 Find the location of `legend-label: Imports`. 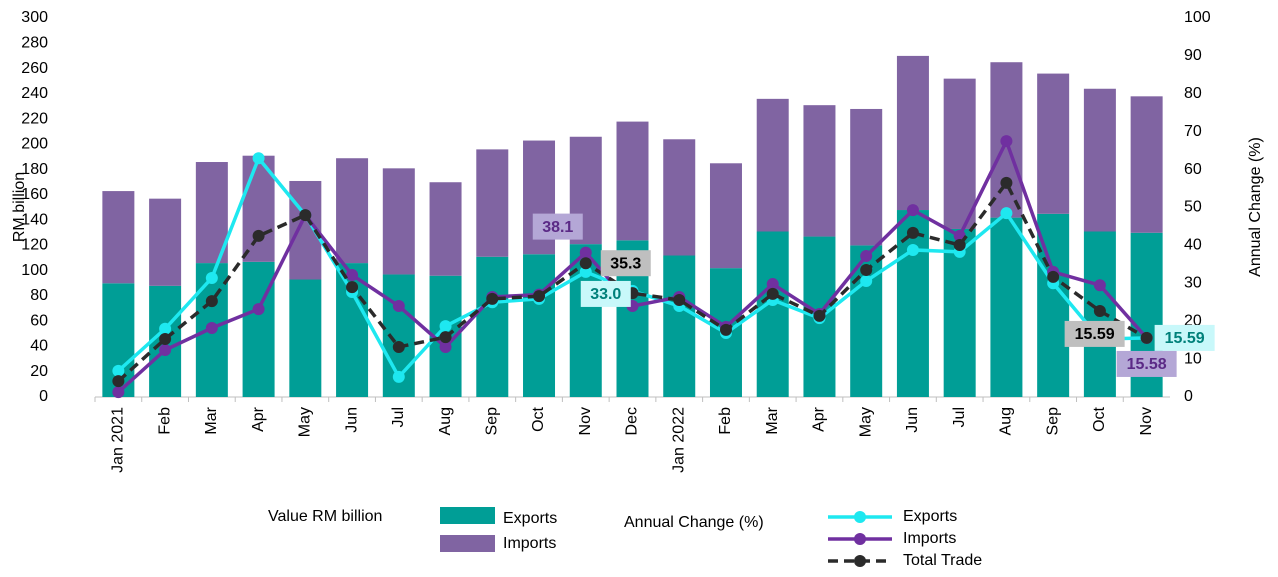

legend-label: Imports is located at coordinates (529, 543).